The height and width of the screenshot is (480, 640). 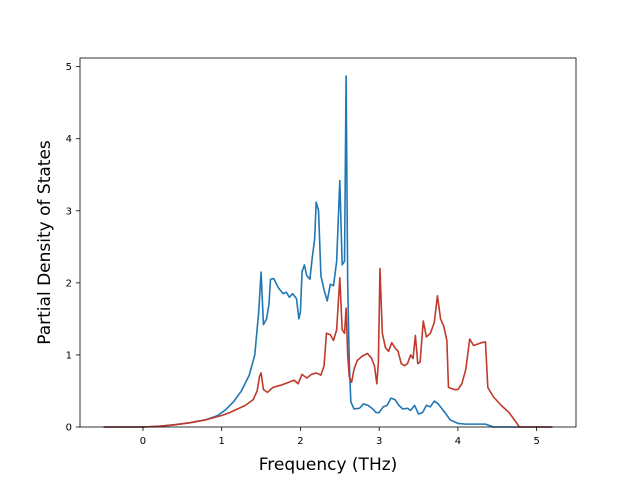 What do you see at coordinates (379, 441) in the screenshot?
I see `x-tick-label: 3` at bounding box center [379, 441].